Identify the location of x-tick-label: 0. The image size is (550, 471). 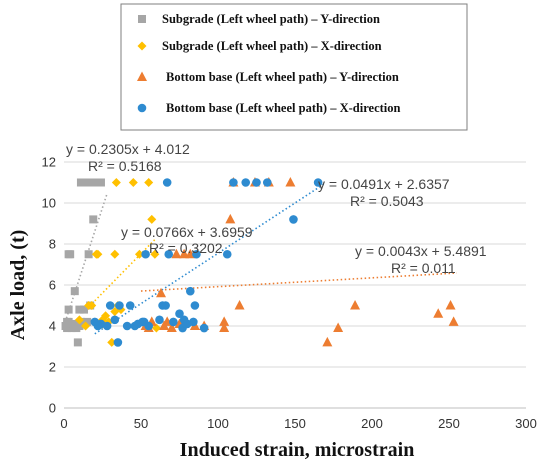
(63, 423).